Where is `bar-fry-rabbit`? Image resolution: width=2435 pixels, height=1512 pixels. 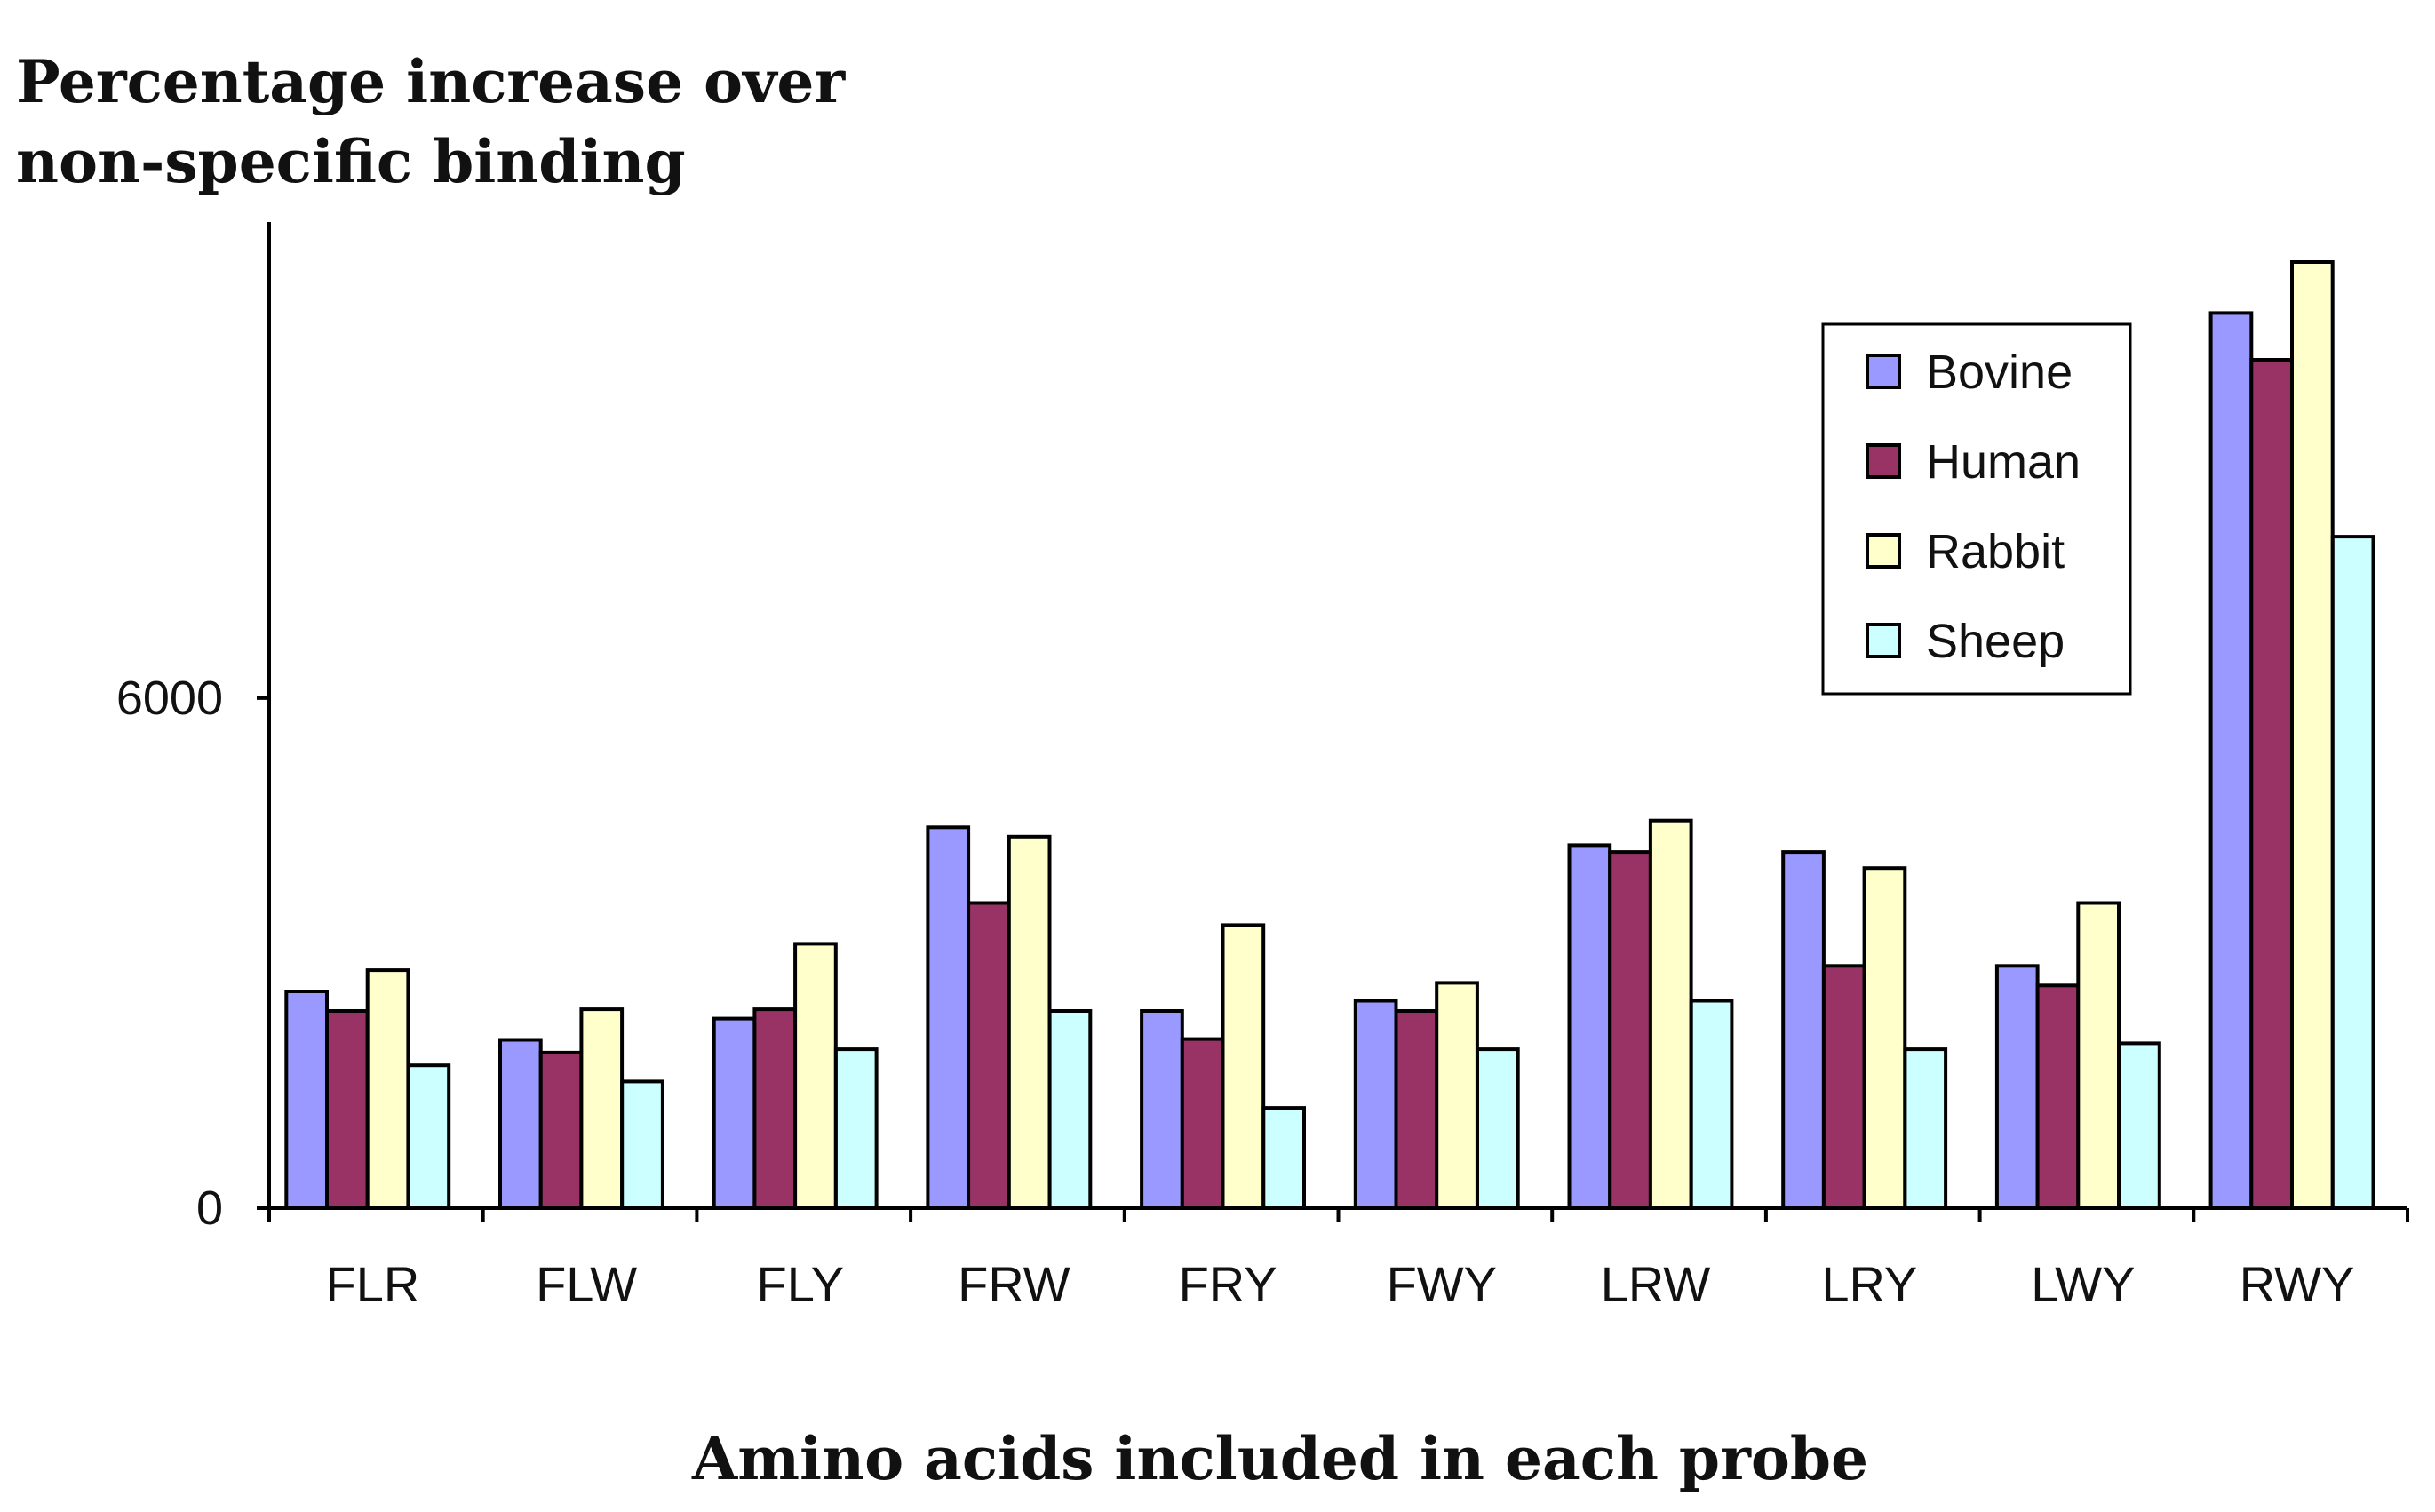
bar-fry-rabbit is located at coordinates (1243, 1067).